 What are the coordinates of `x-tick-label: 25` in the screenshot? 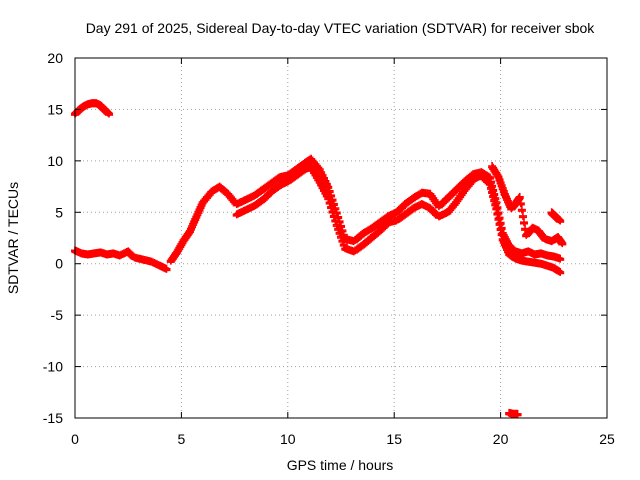 It's located at (607, 439).